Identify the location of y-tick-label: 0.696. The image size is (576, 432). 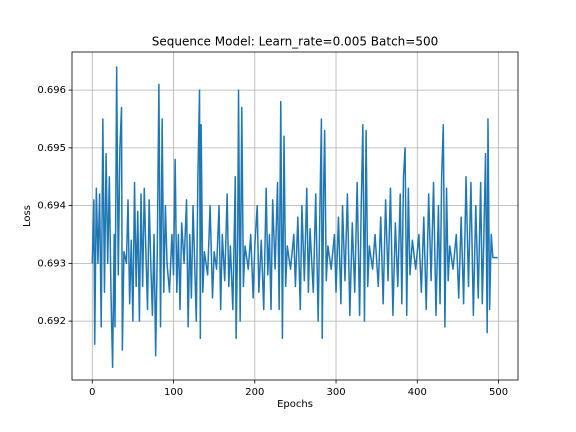
(51, 90).